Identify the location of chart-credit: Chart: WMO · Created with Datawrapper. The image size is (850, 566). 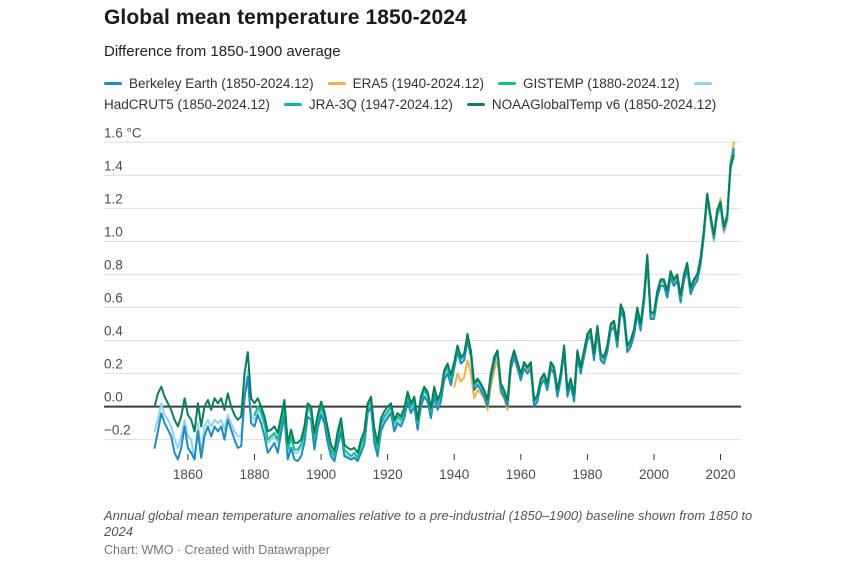
(217, 550).